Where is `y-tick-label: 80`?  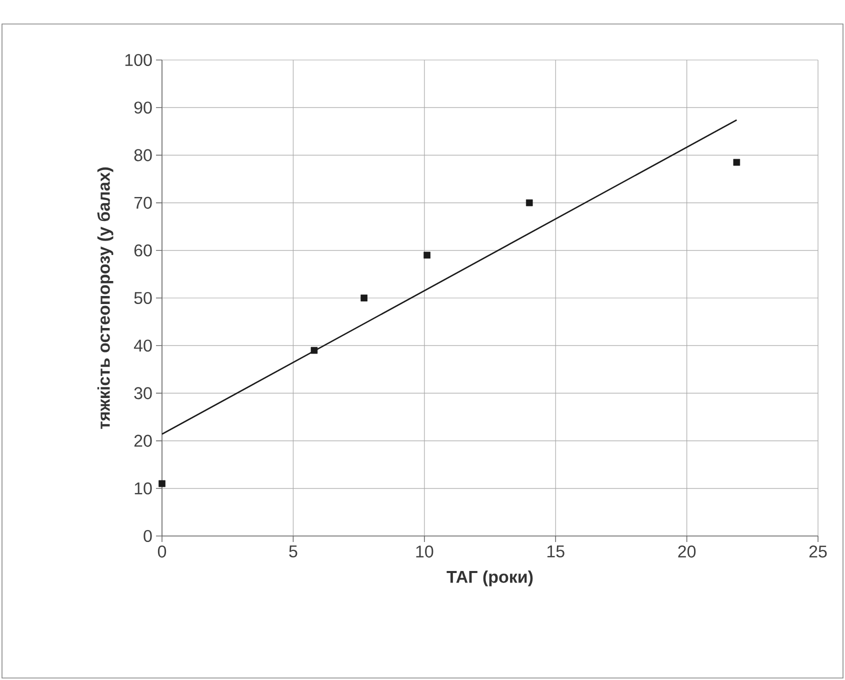 y-tick-label: 80 is located at coordinates (143, 155).